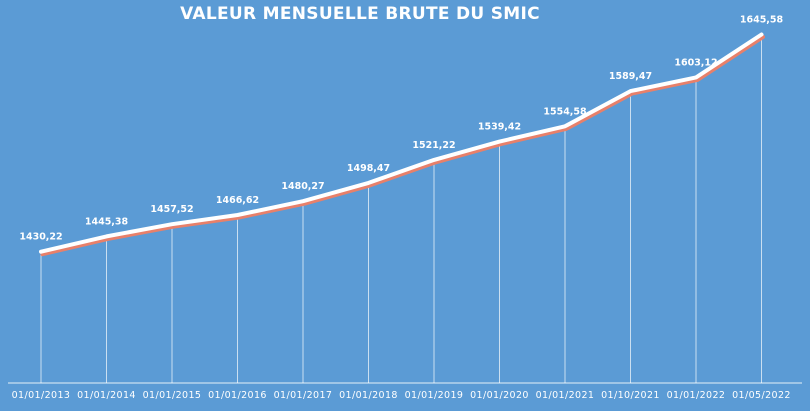 The image size is (810, 411). What do you see at coordinates (695, 62) in the screenshot?
I see `data-label: 1603,12` at bounding box center [695, 62].